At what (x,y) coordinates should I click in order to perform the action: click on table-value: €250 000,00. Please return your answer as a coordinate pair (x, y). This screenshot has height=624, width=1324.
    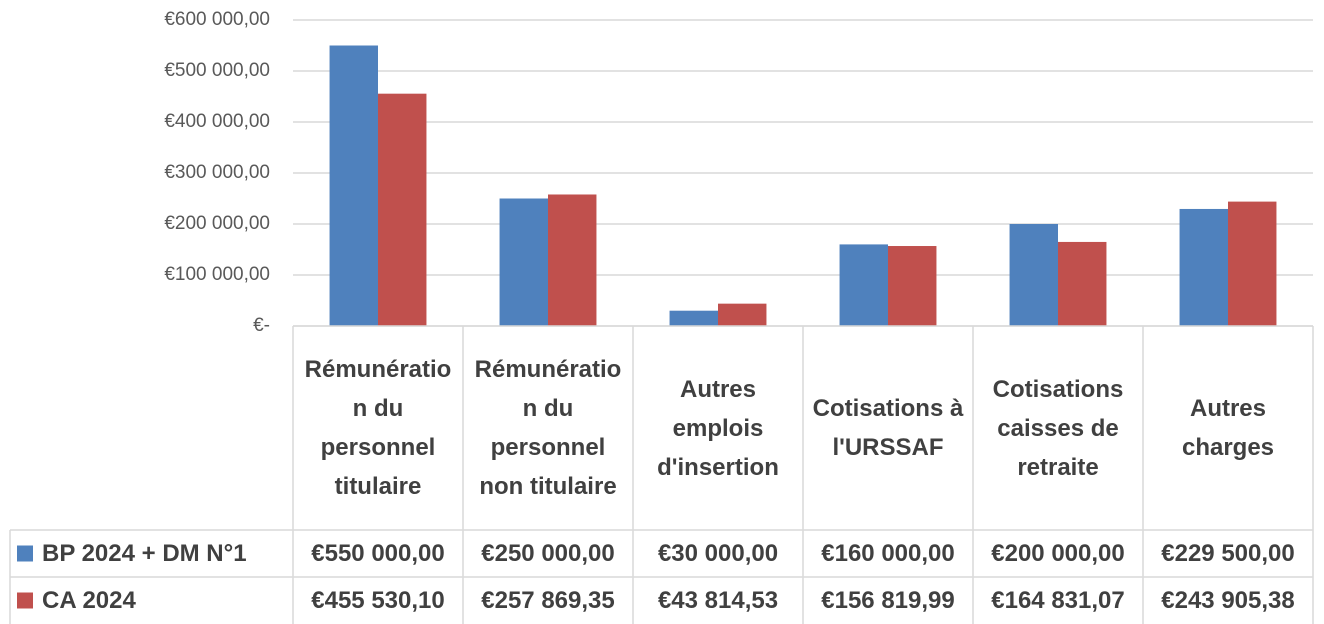
    Looking at the image, I should click on (547, 553).